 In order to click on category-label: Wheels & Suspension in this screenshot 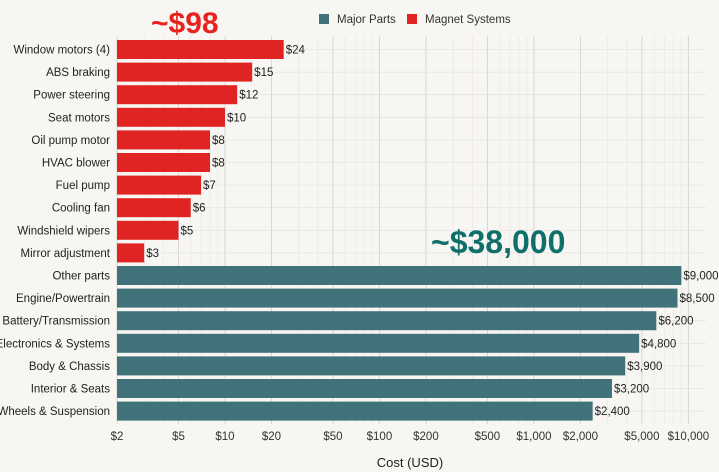, I will do `click(55, 412)`.